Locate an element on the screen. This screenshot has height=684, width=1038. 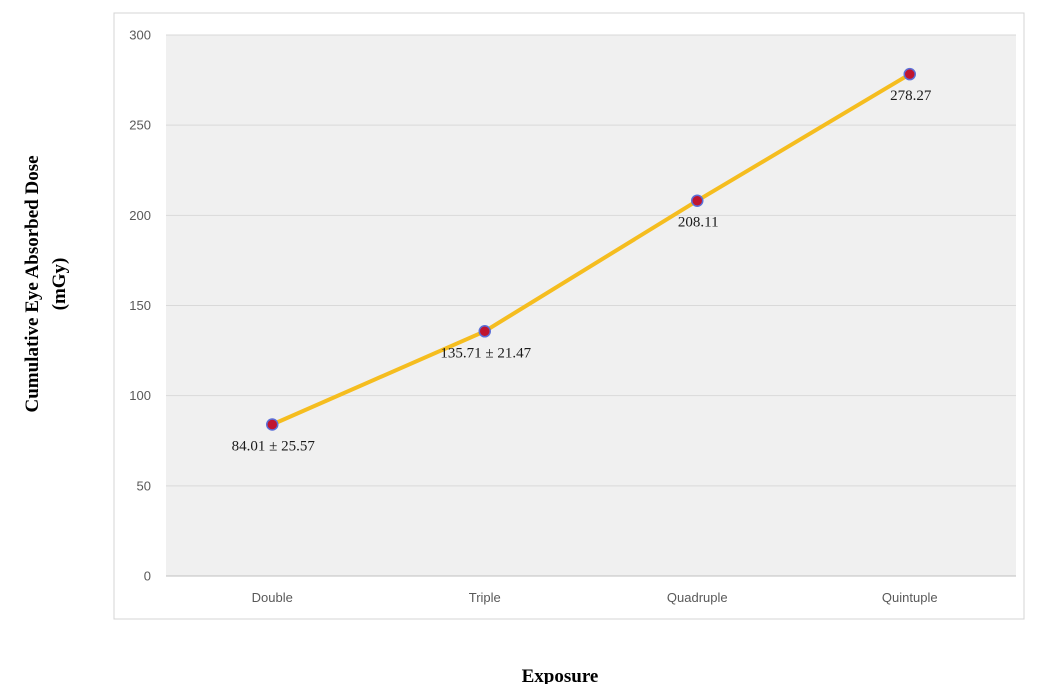
x-tick-label: Quintuple is located at coordinates (910, 597).